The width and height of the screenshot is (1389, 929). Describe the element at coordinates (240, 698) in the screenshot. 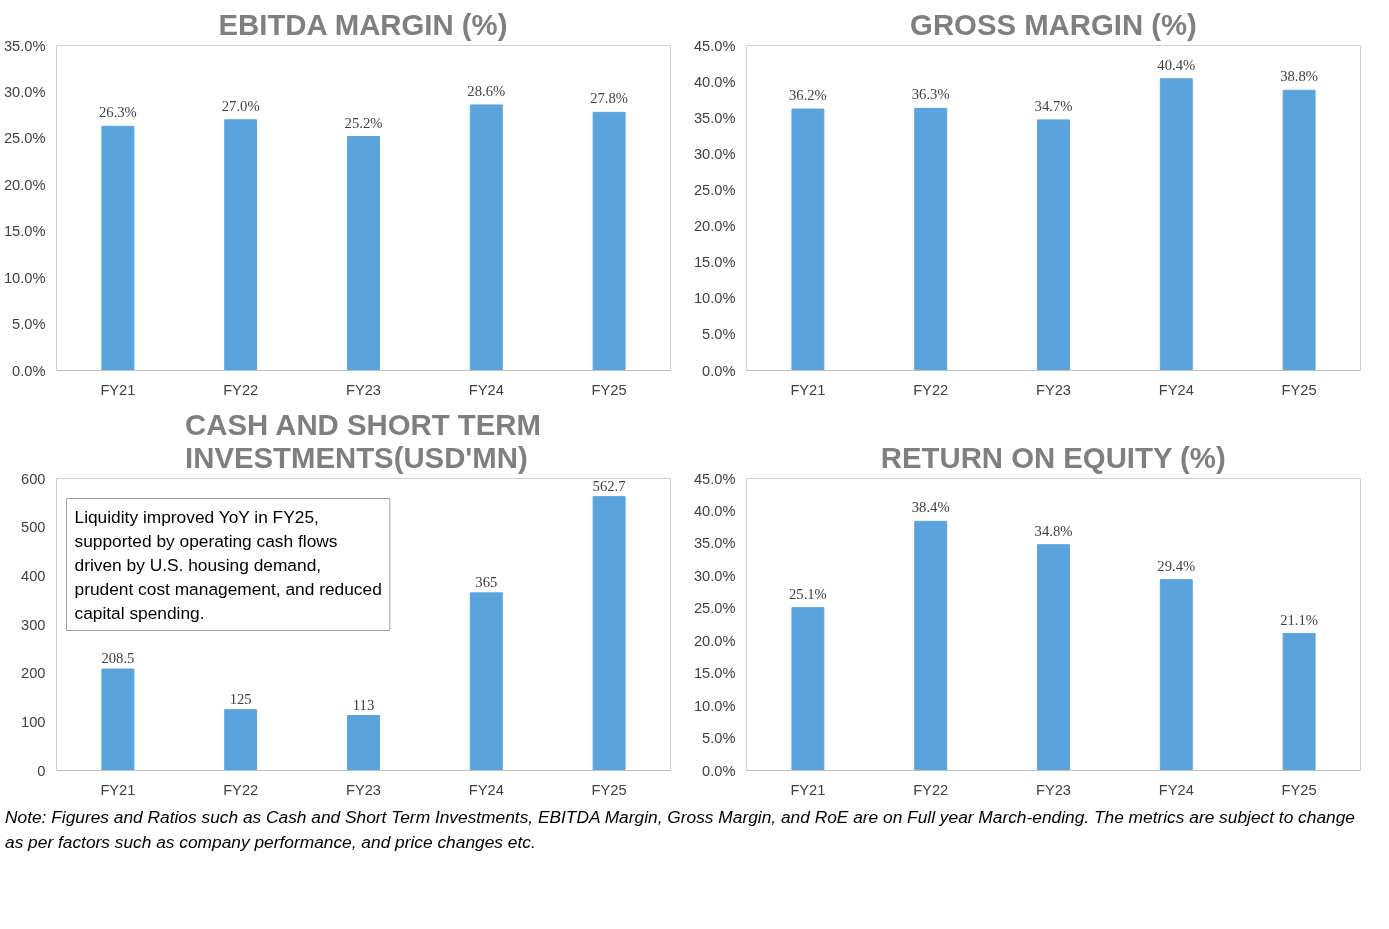

I see `data-label: 125` at that location.